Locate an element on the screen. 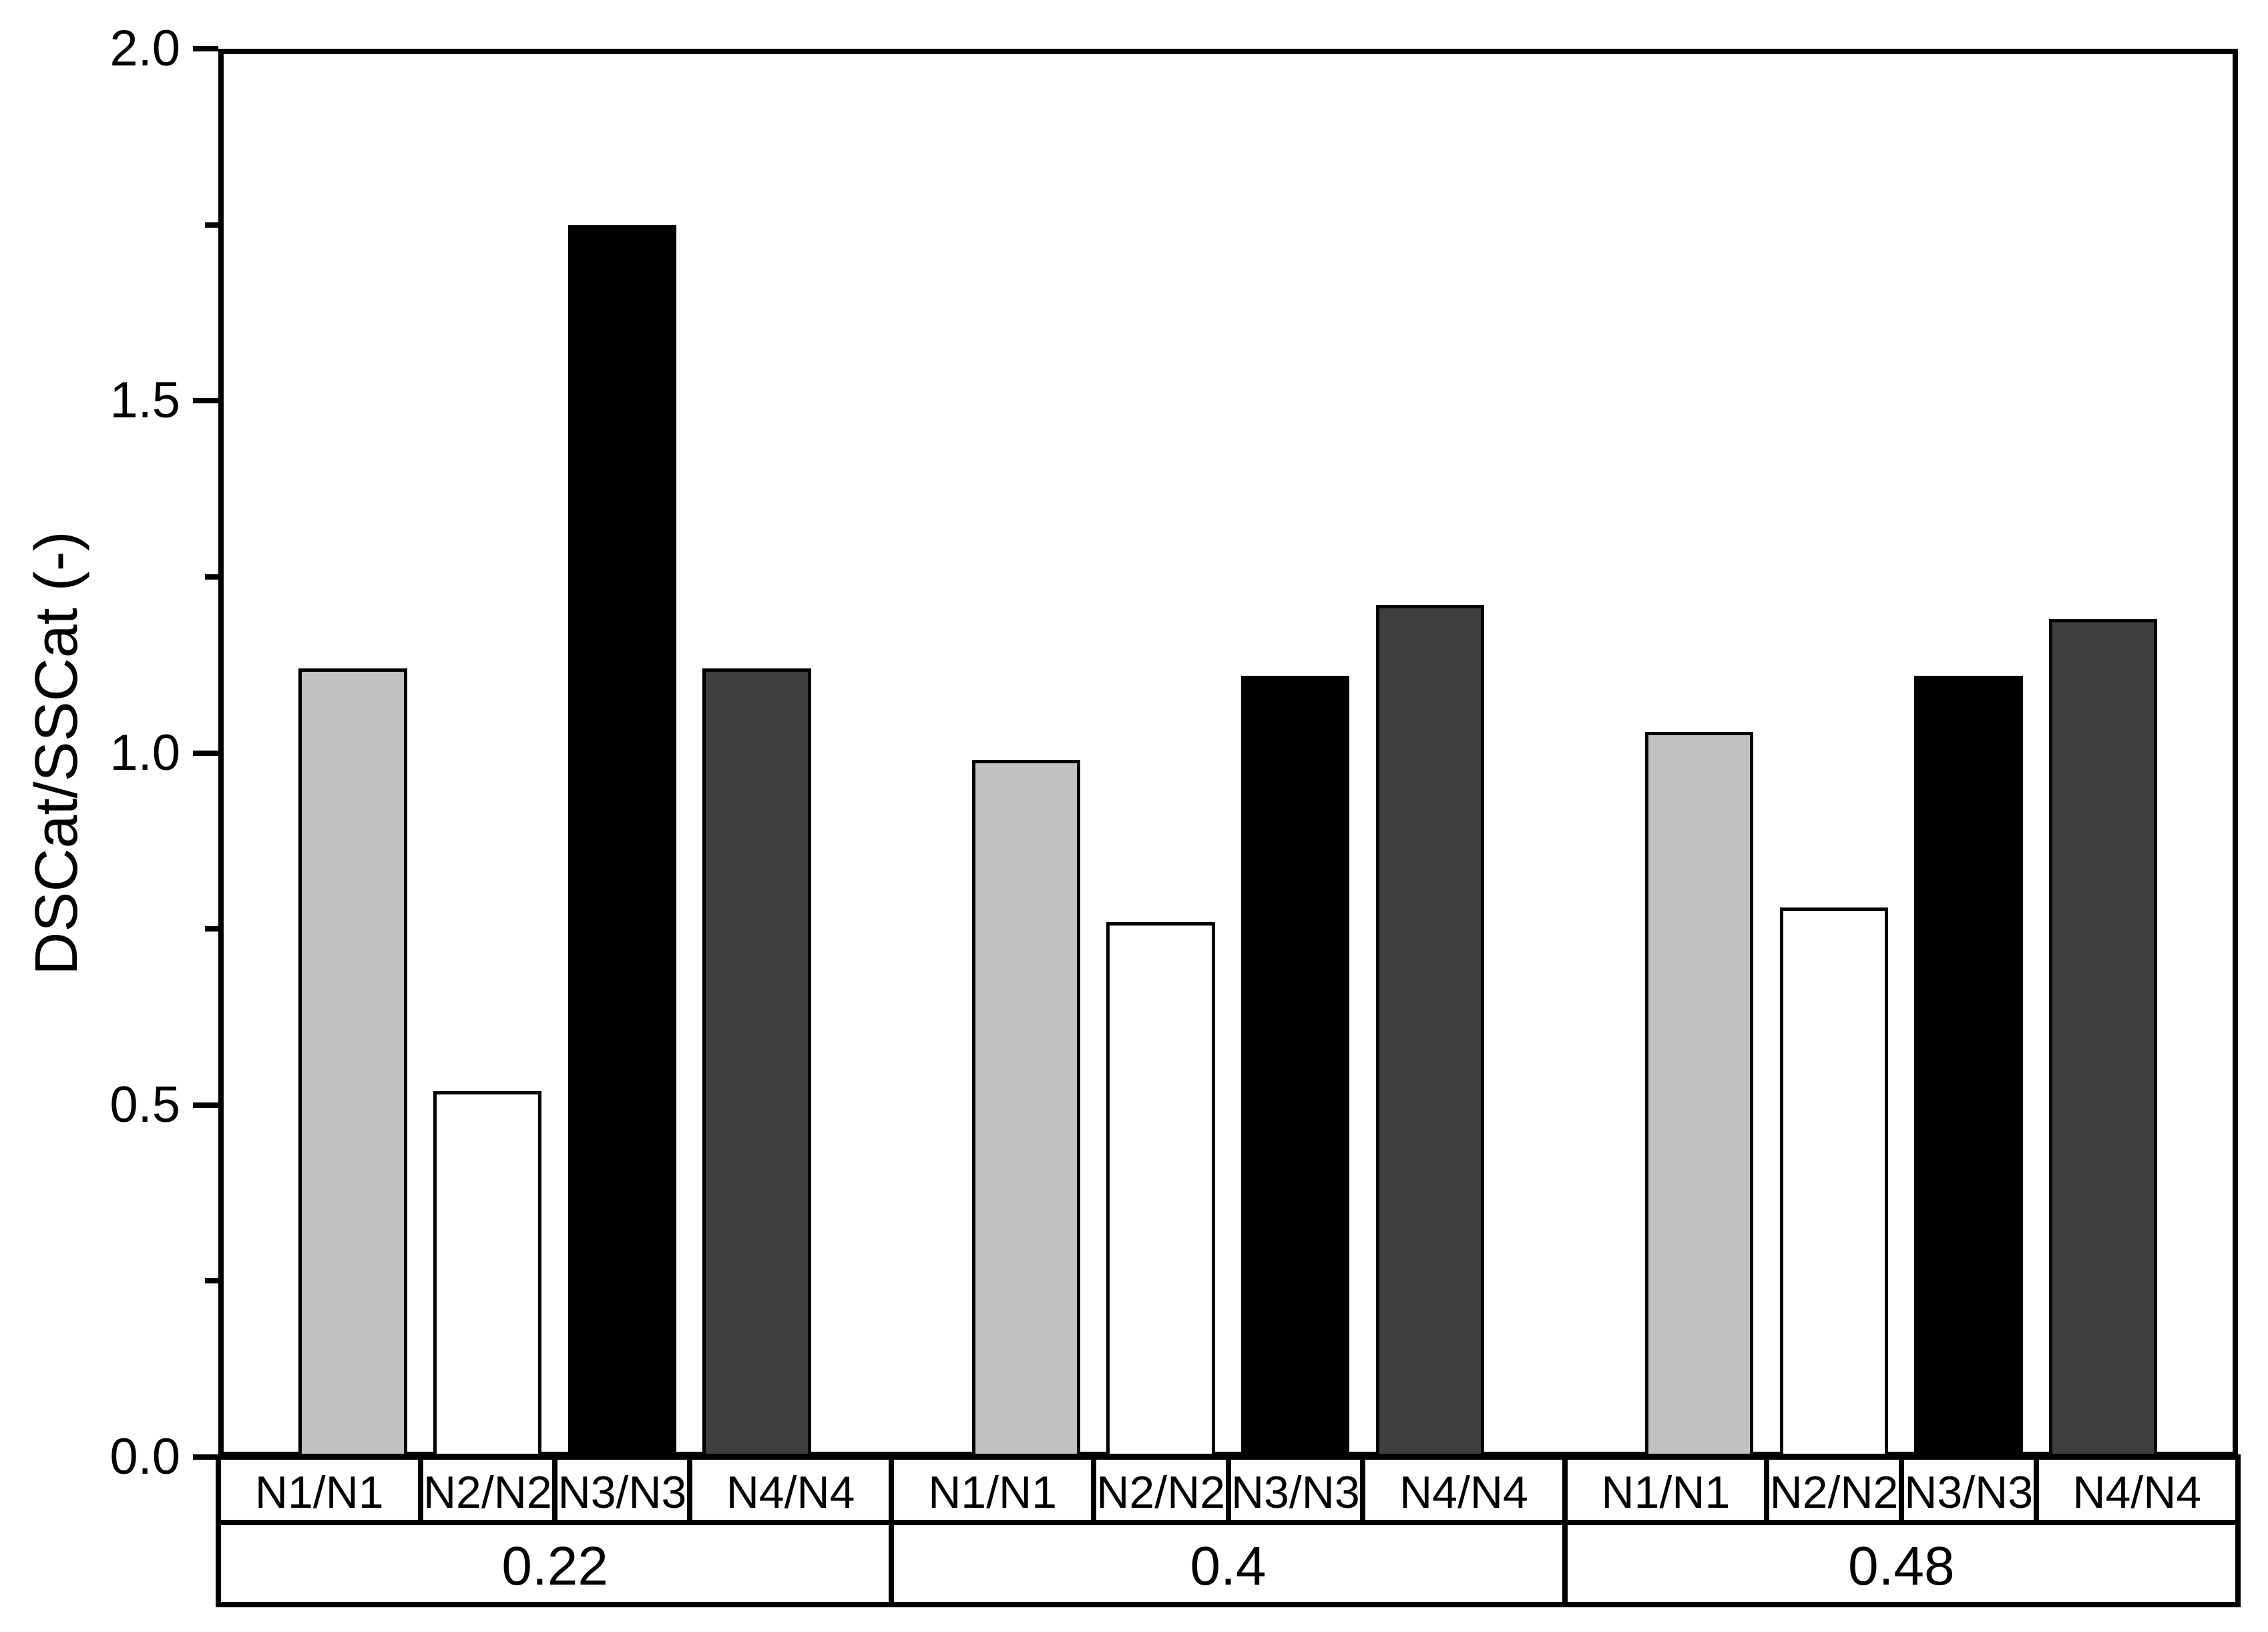 This screenshot has width=2268, height=1632. y-axis-tick-label: 1.5 is located at coordinates (144, 401).